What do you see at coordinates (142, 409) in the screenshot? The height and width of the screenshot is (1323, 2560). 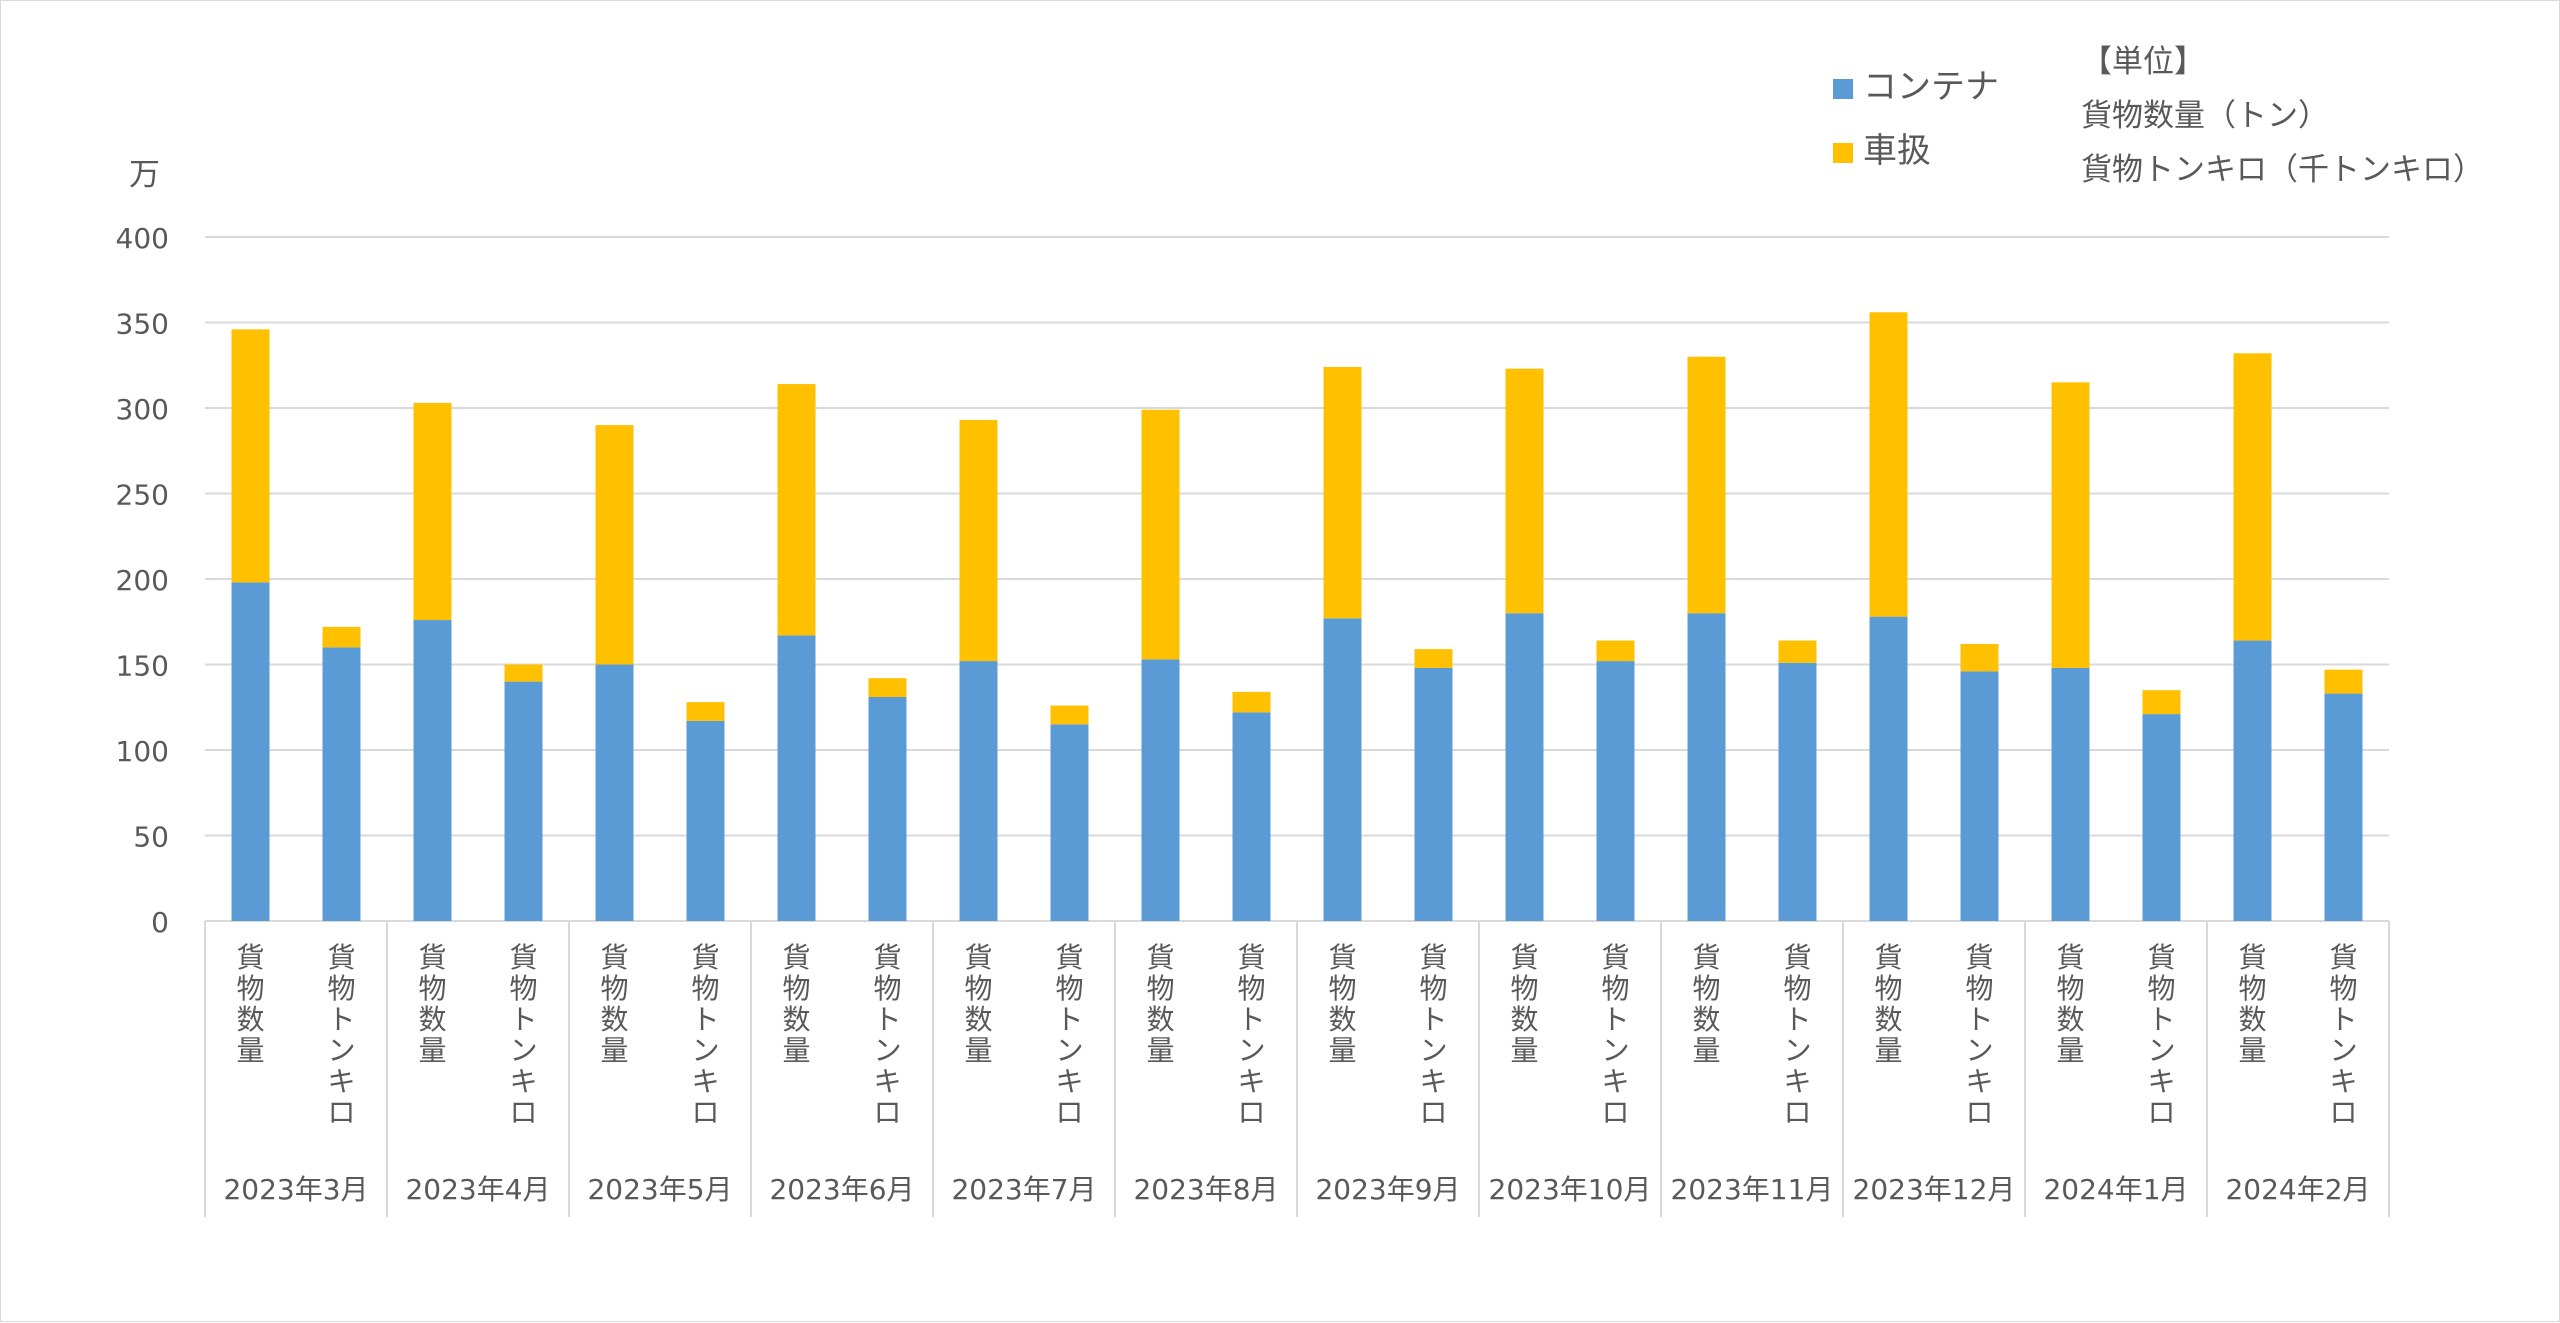 I see `y-tick-label: 300` at bounding box center [142, 409].